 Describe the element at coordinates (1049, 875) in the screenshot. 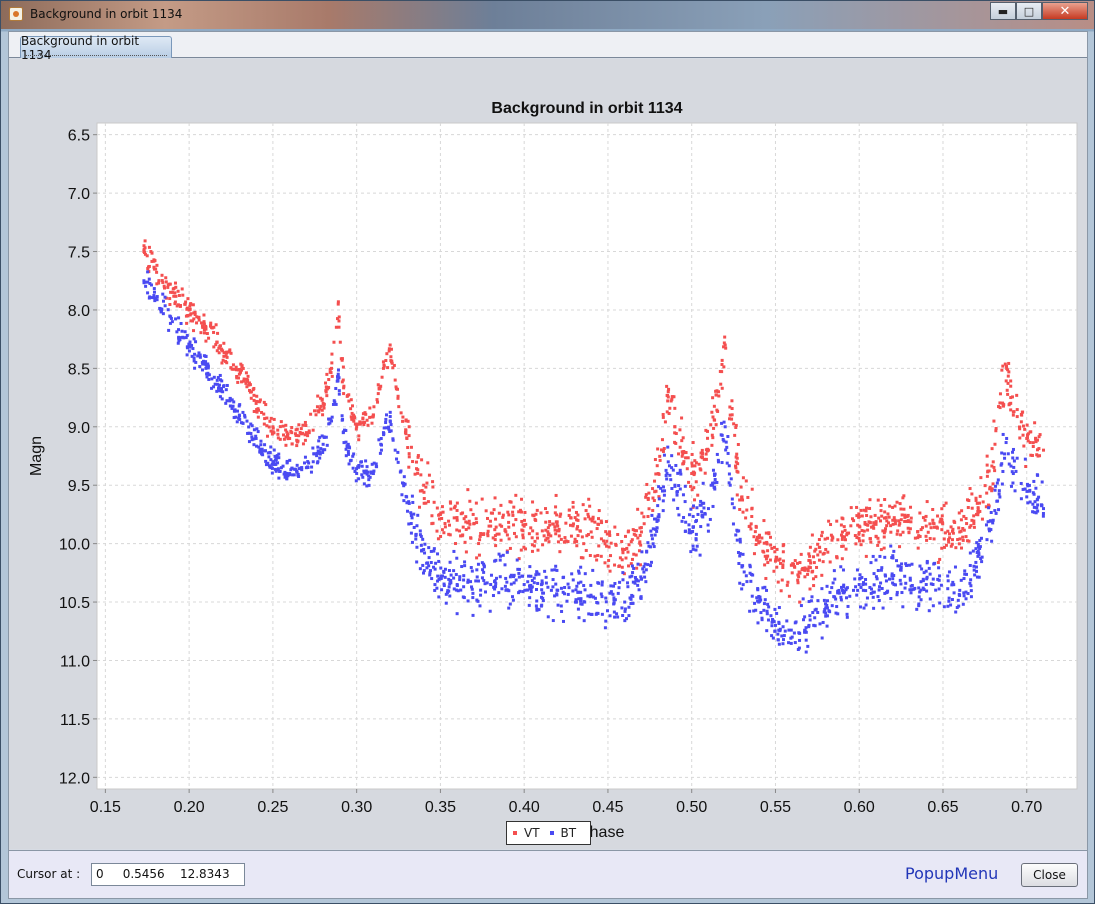

I see `close-button: Close` at that location.